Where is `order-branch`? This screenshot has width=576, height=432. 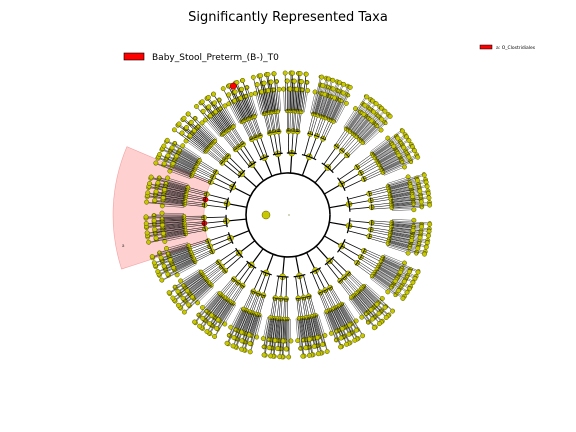
order-branch is located at coordinates (307, 144).